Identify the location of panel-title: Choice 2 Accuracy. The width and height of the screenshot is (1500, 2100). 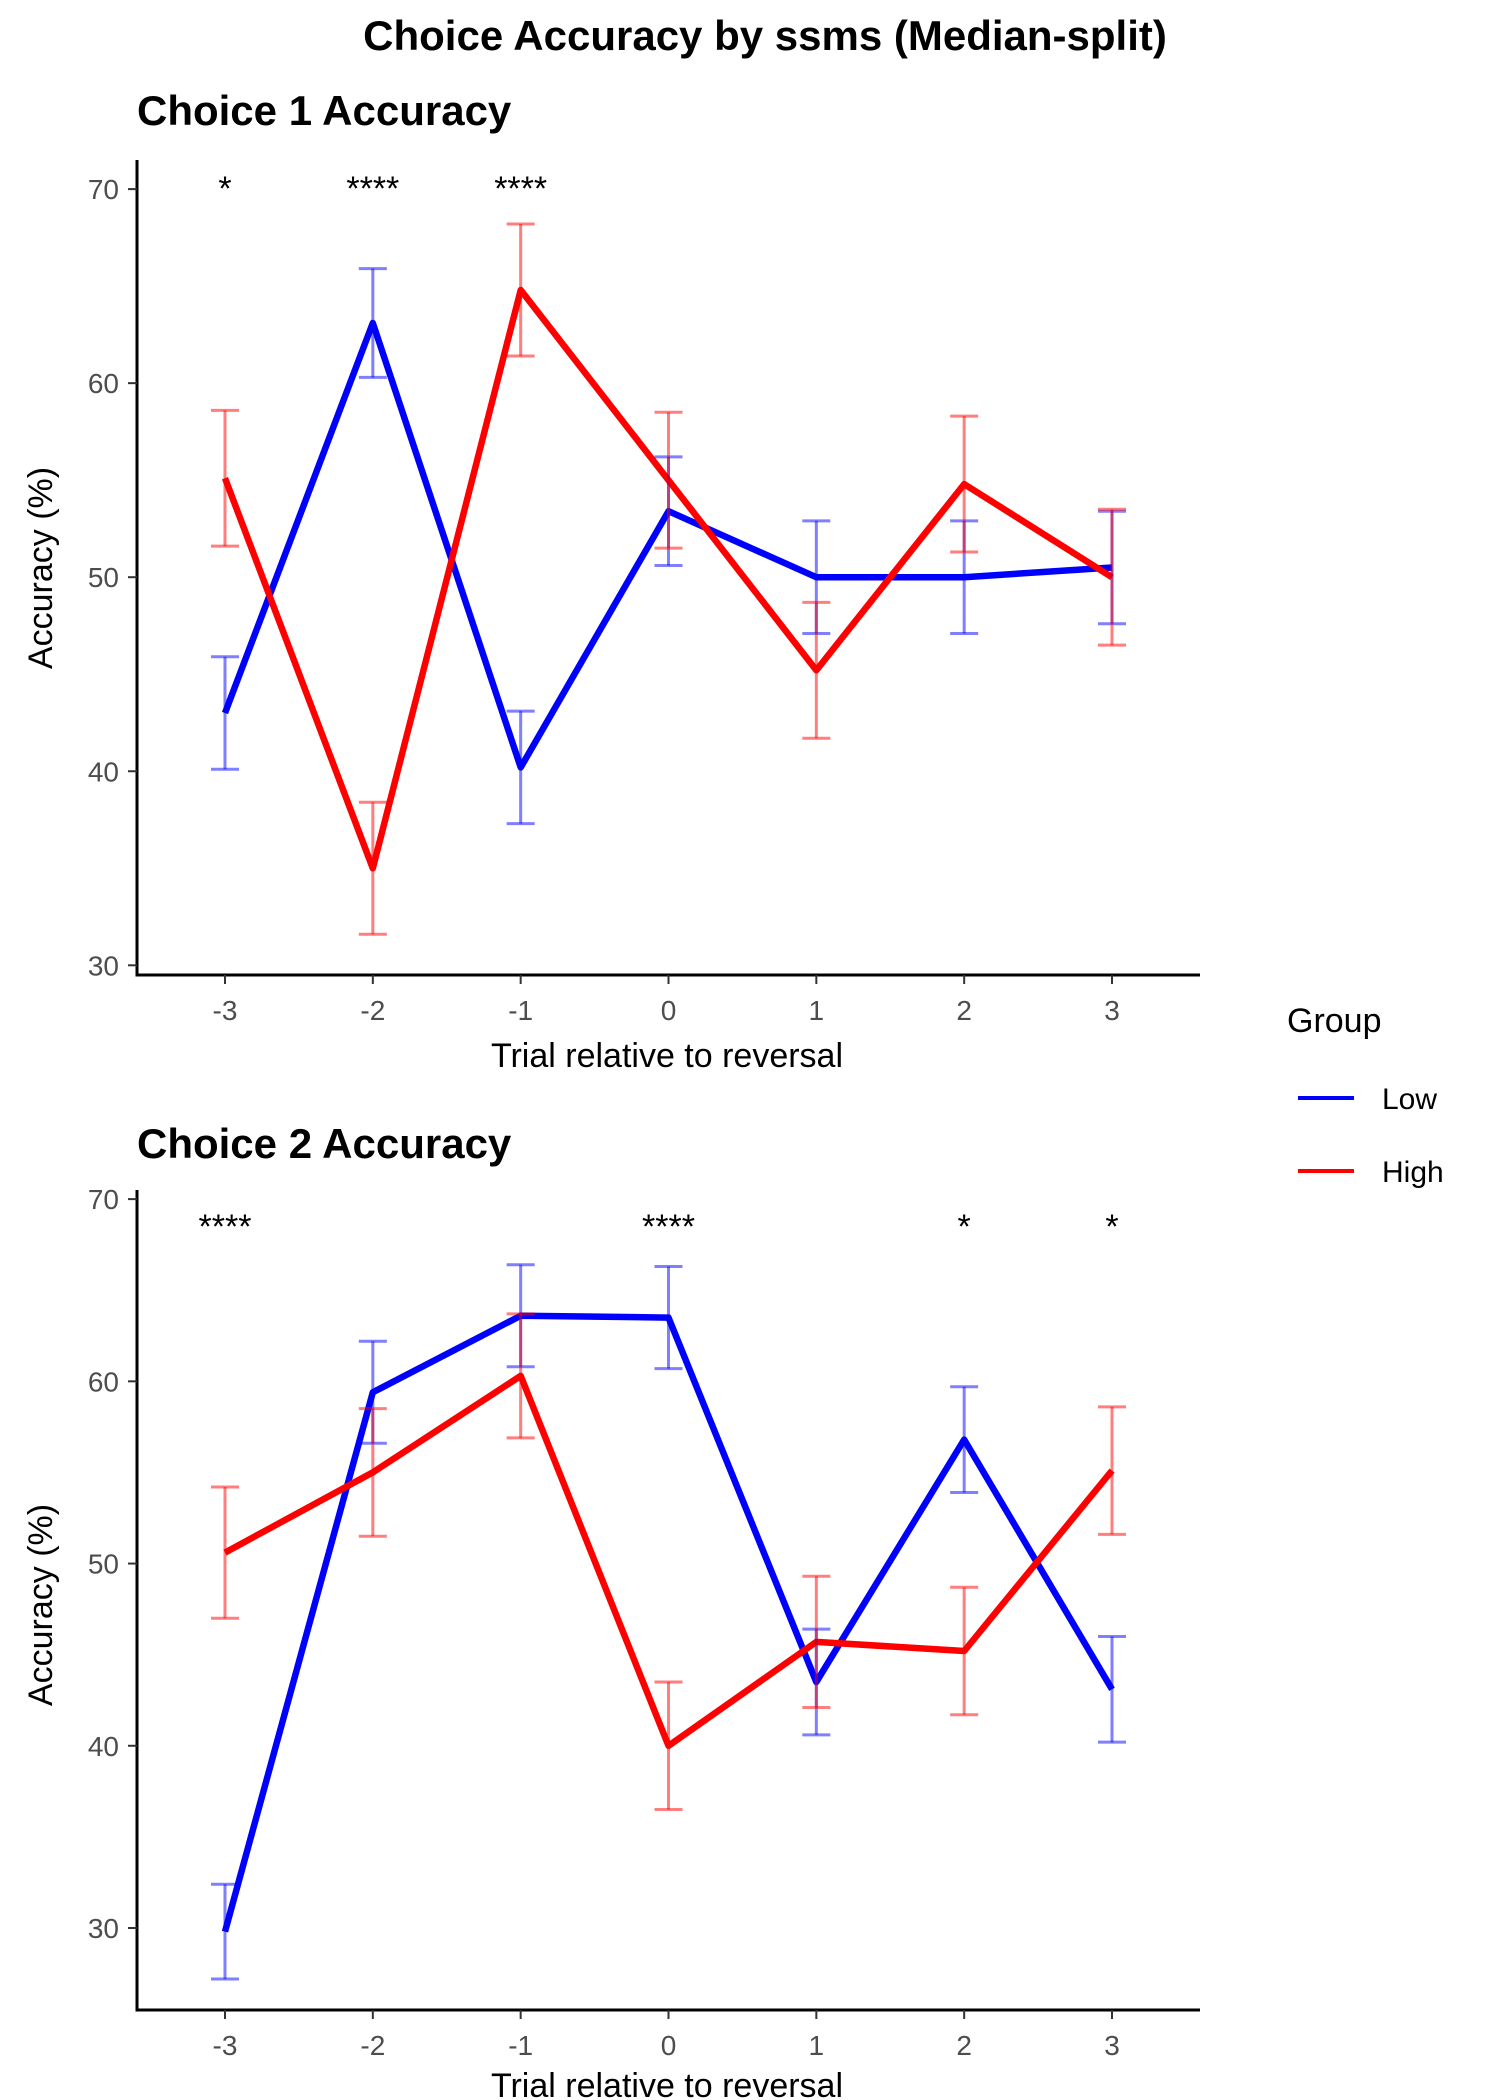
(324, 1143).